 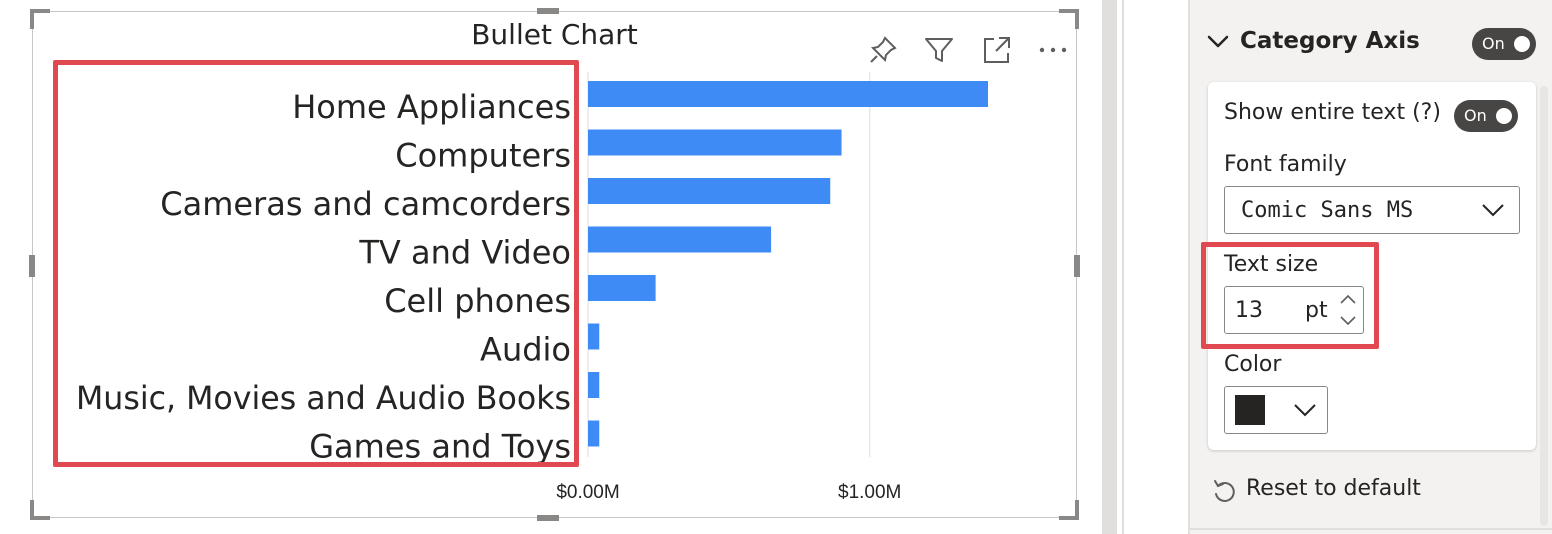 What do you see at coordinates (883, 50) in the screenshot?
I see `pin-icon` at bounding box center [883, 50].